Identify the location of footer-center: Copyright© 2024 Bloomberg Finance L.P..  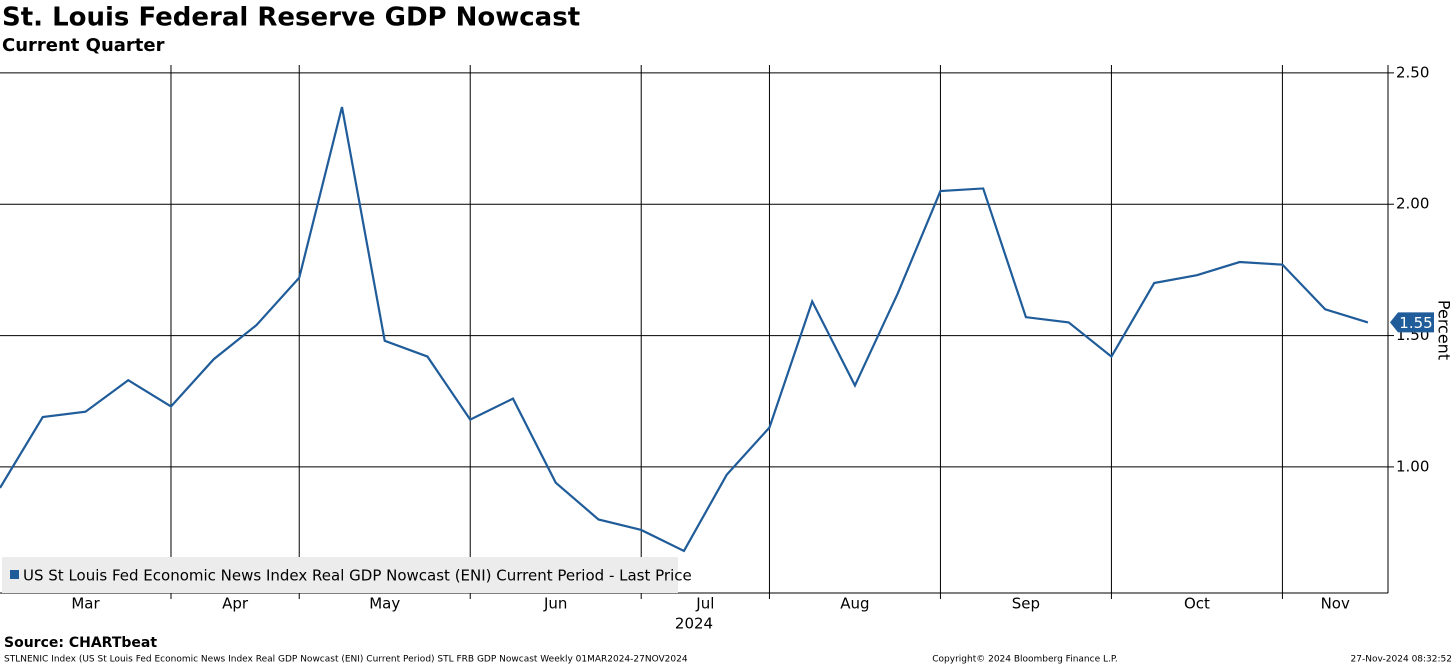
(1024, 660).